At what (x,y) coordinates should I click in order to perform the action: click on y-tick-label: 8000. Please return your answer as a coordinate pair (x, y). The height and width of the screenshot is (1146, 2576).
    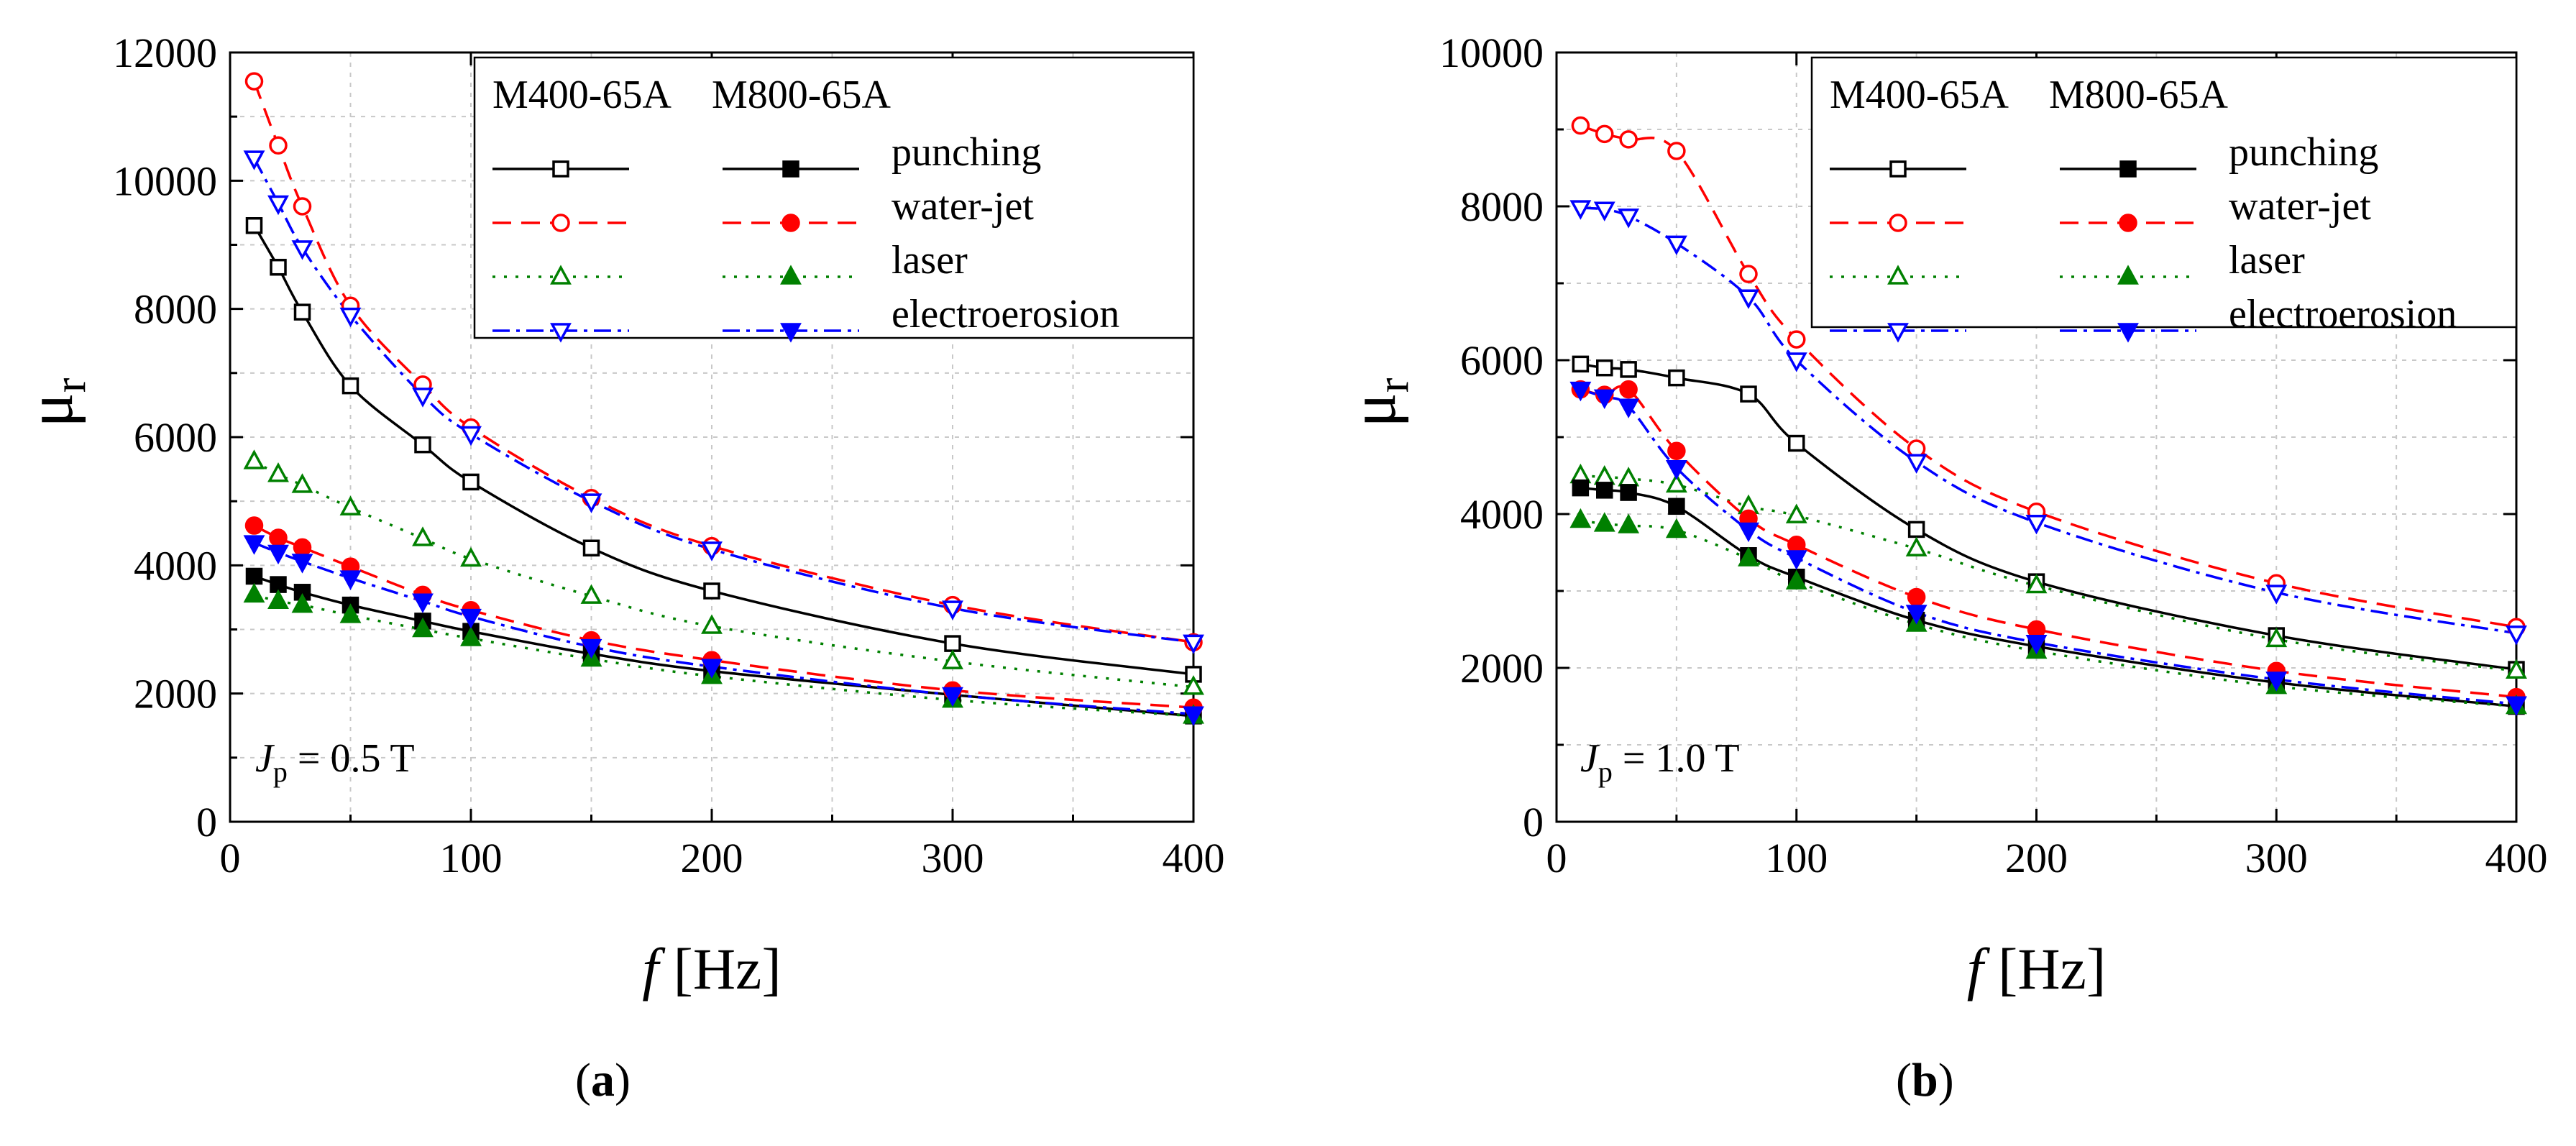
    Looking at the image, I should click on (175, 309).